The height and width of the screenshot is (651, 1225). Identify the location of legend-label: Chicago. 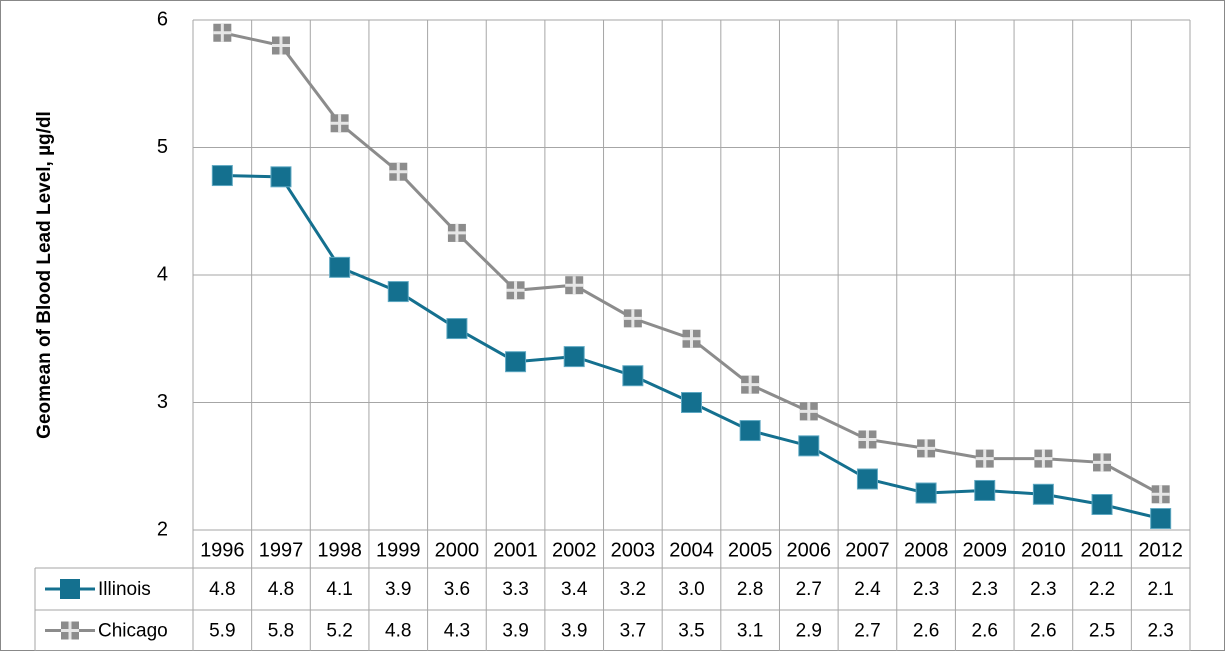
(133, 631).